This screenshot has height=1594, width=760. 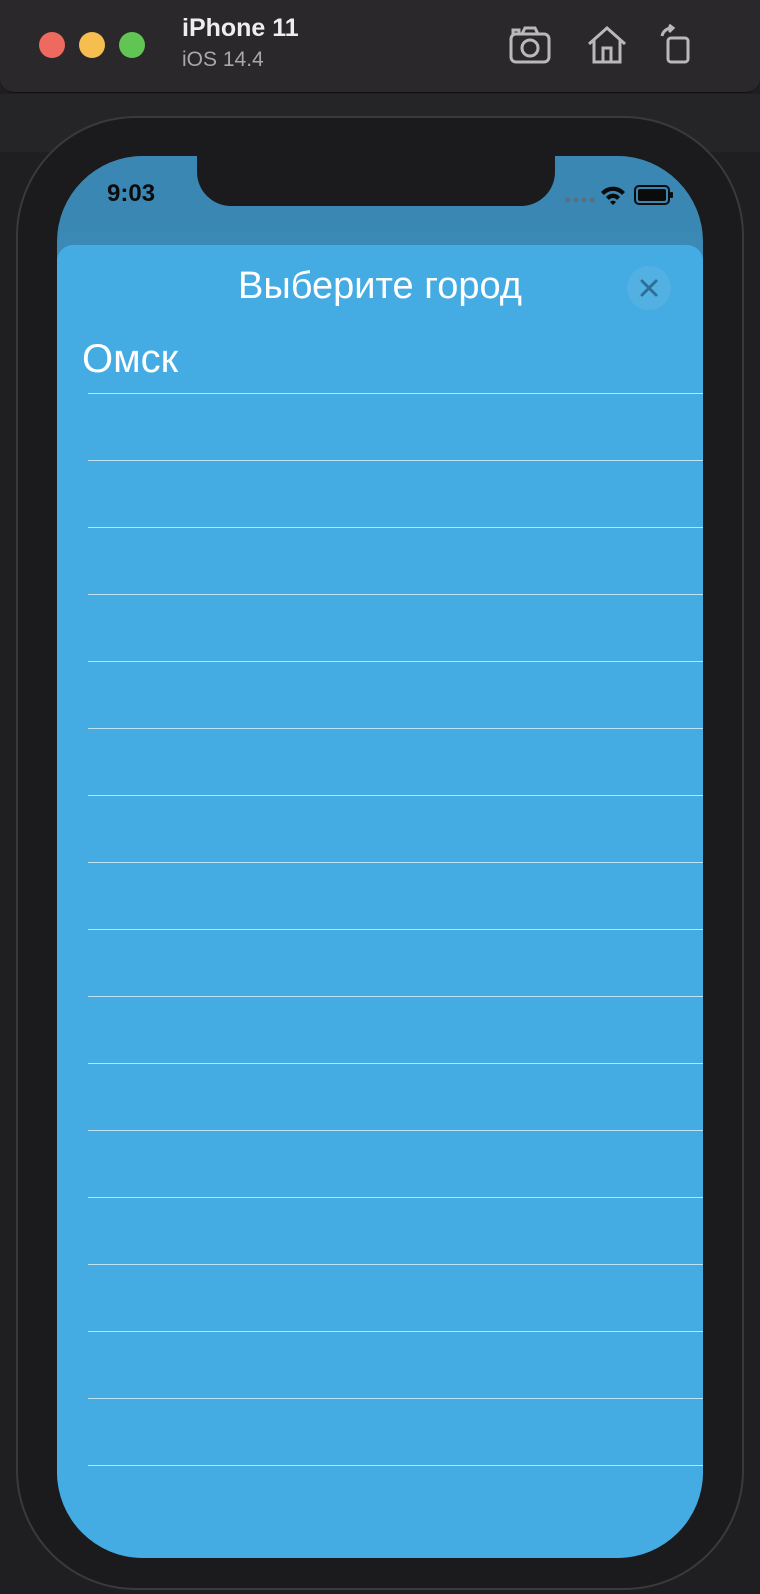 What do you see at coordinates (52, 45) in the screenshot?
I see `close-window-button` at bounding box center [52, 45].